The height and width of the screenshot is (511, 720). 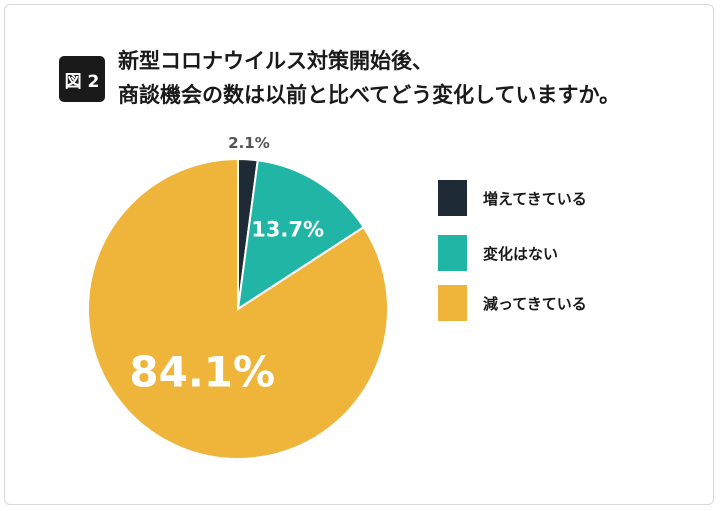 What do you see at coordinates (202, 371) in the screenshot?
I see `data-label-decreasing: 84.1%` at bounding box center [202, 371].